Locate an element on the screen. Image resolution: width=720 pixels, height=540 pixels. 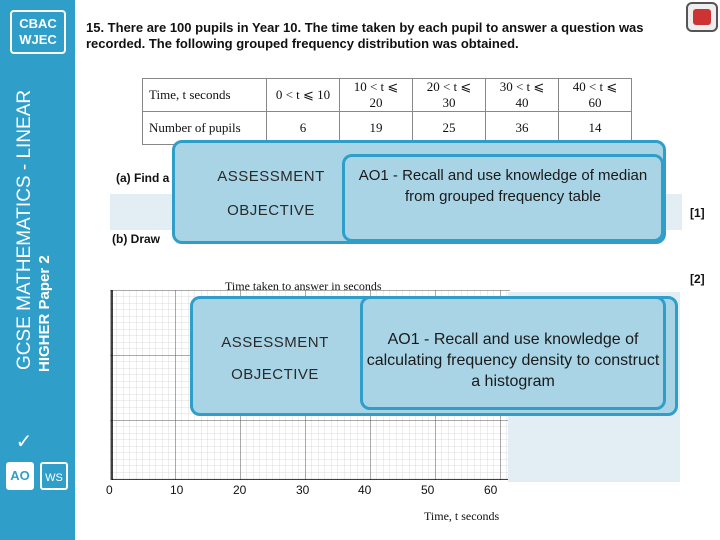
x-axis-label: Time, t seconds is located at coordinates (462, 516).